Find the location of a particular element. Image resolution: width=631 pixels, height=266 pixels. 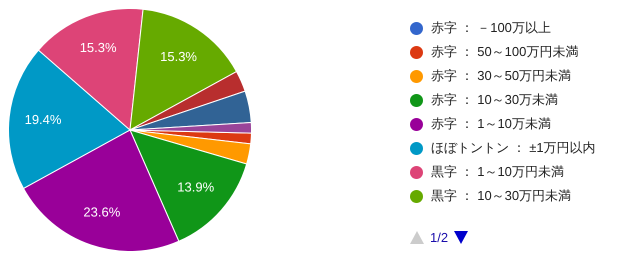

legend-label: 赤字 ： 30～50万円未満 is located at coordinates (501, 76).